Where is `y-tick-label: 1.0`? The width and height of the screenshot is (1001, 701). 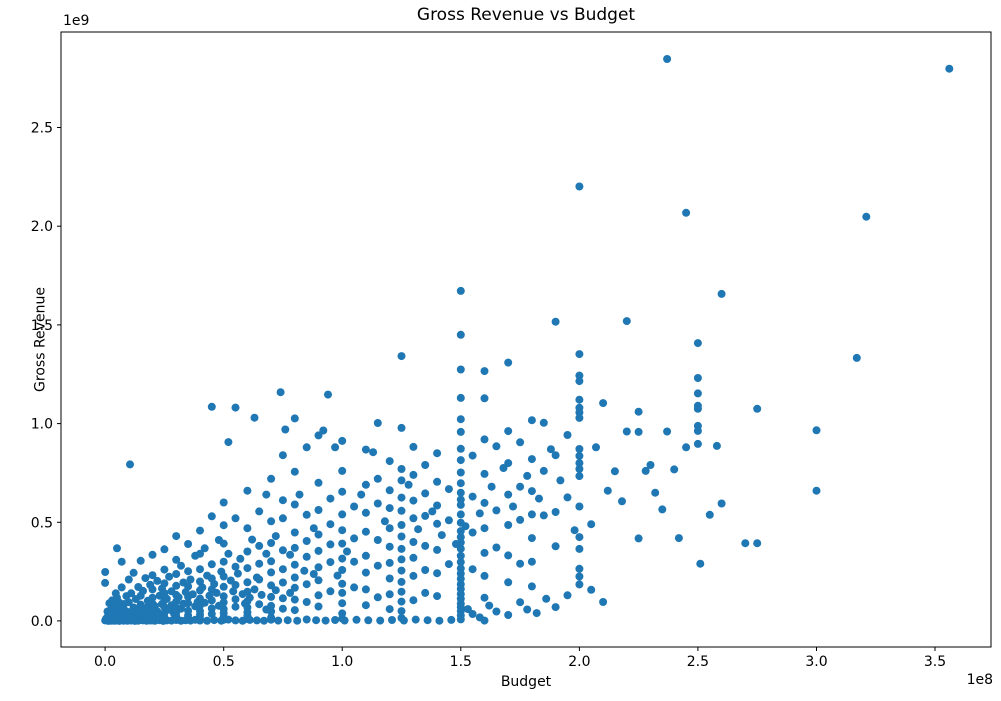 y-tick-label: 1.0 is located at coordinates (42, 425).